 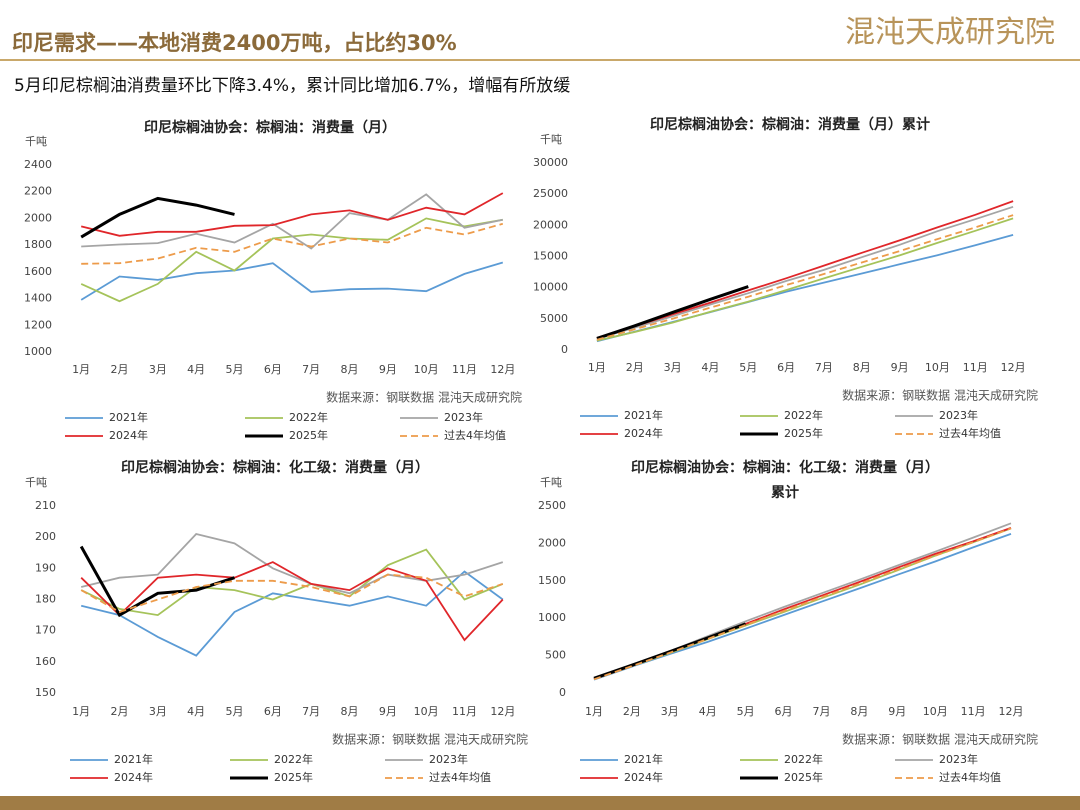 What do you see at coordinates (540, 803) in the screenshot?
I see `footer-bar` at bounding box center [540, 803].